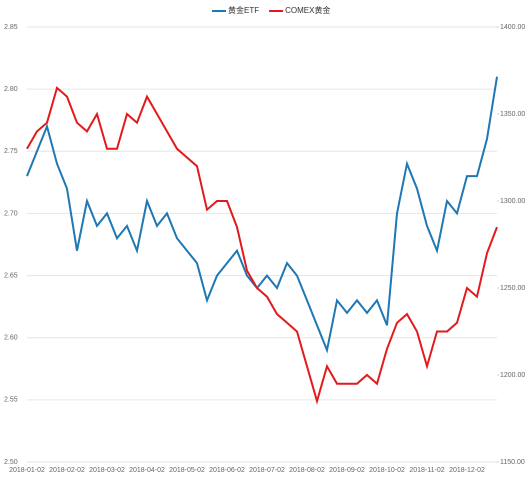  Describe the element at coordinates (147, 470) in the screenshot. I see `x-tick-label: 2018-04-02` at that location.